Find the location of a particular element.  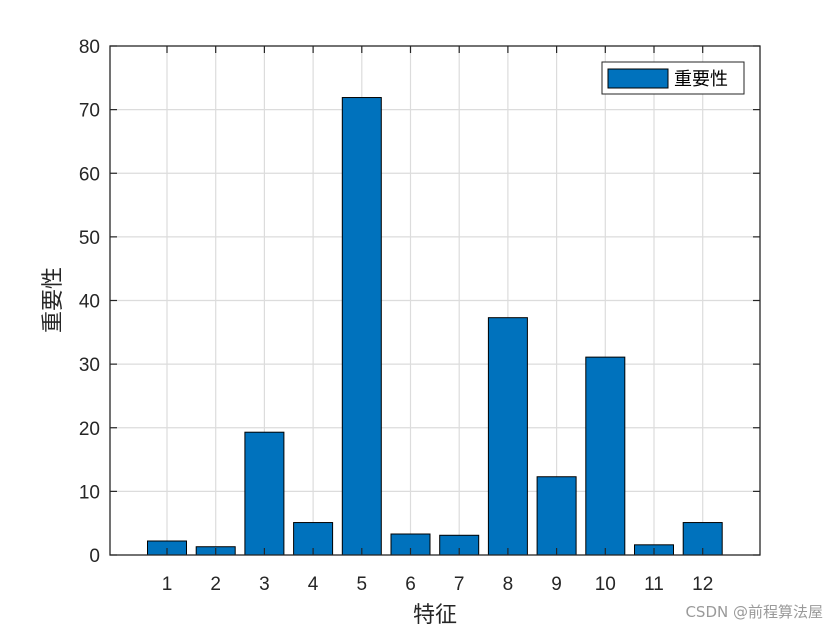

x-tick-label: 10 is located at coordinates (605, 584).